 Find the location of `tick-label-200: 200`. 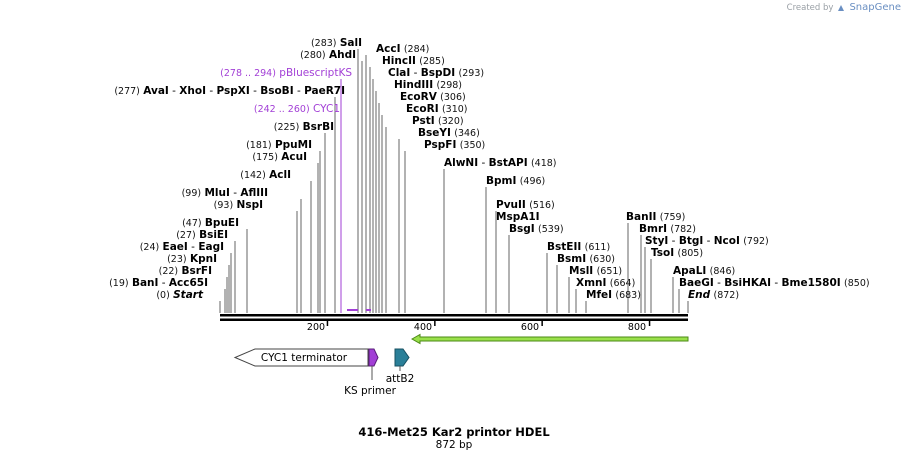

tick-label-200: 200 is located at coordinates (316, 327).